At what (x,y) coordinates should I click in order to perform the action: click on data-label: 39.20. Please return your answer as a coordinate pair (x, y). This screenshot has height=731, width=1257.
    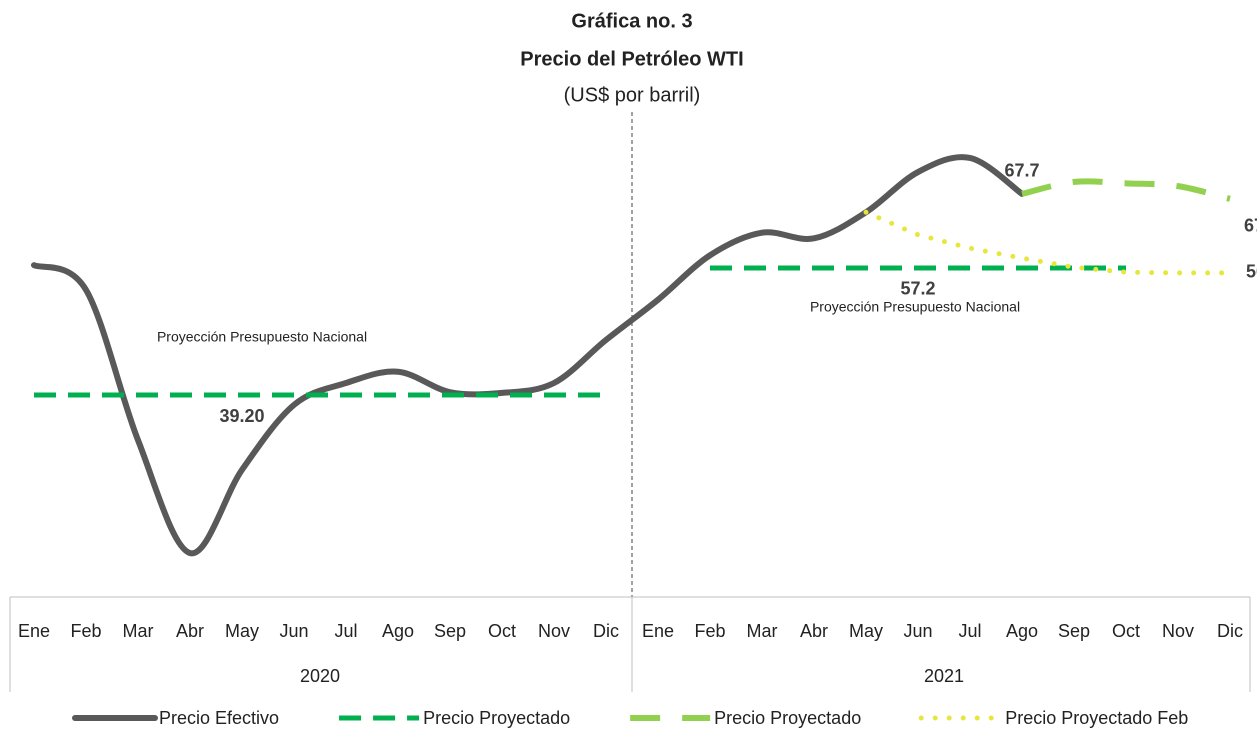
    Looking at the image, I should click on (241, 416).